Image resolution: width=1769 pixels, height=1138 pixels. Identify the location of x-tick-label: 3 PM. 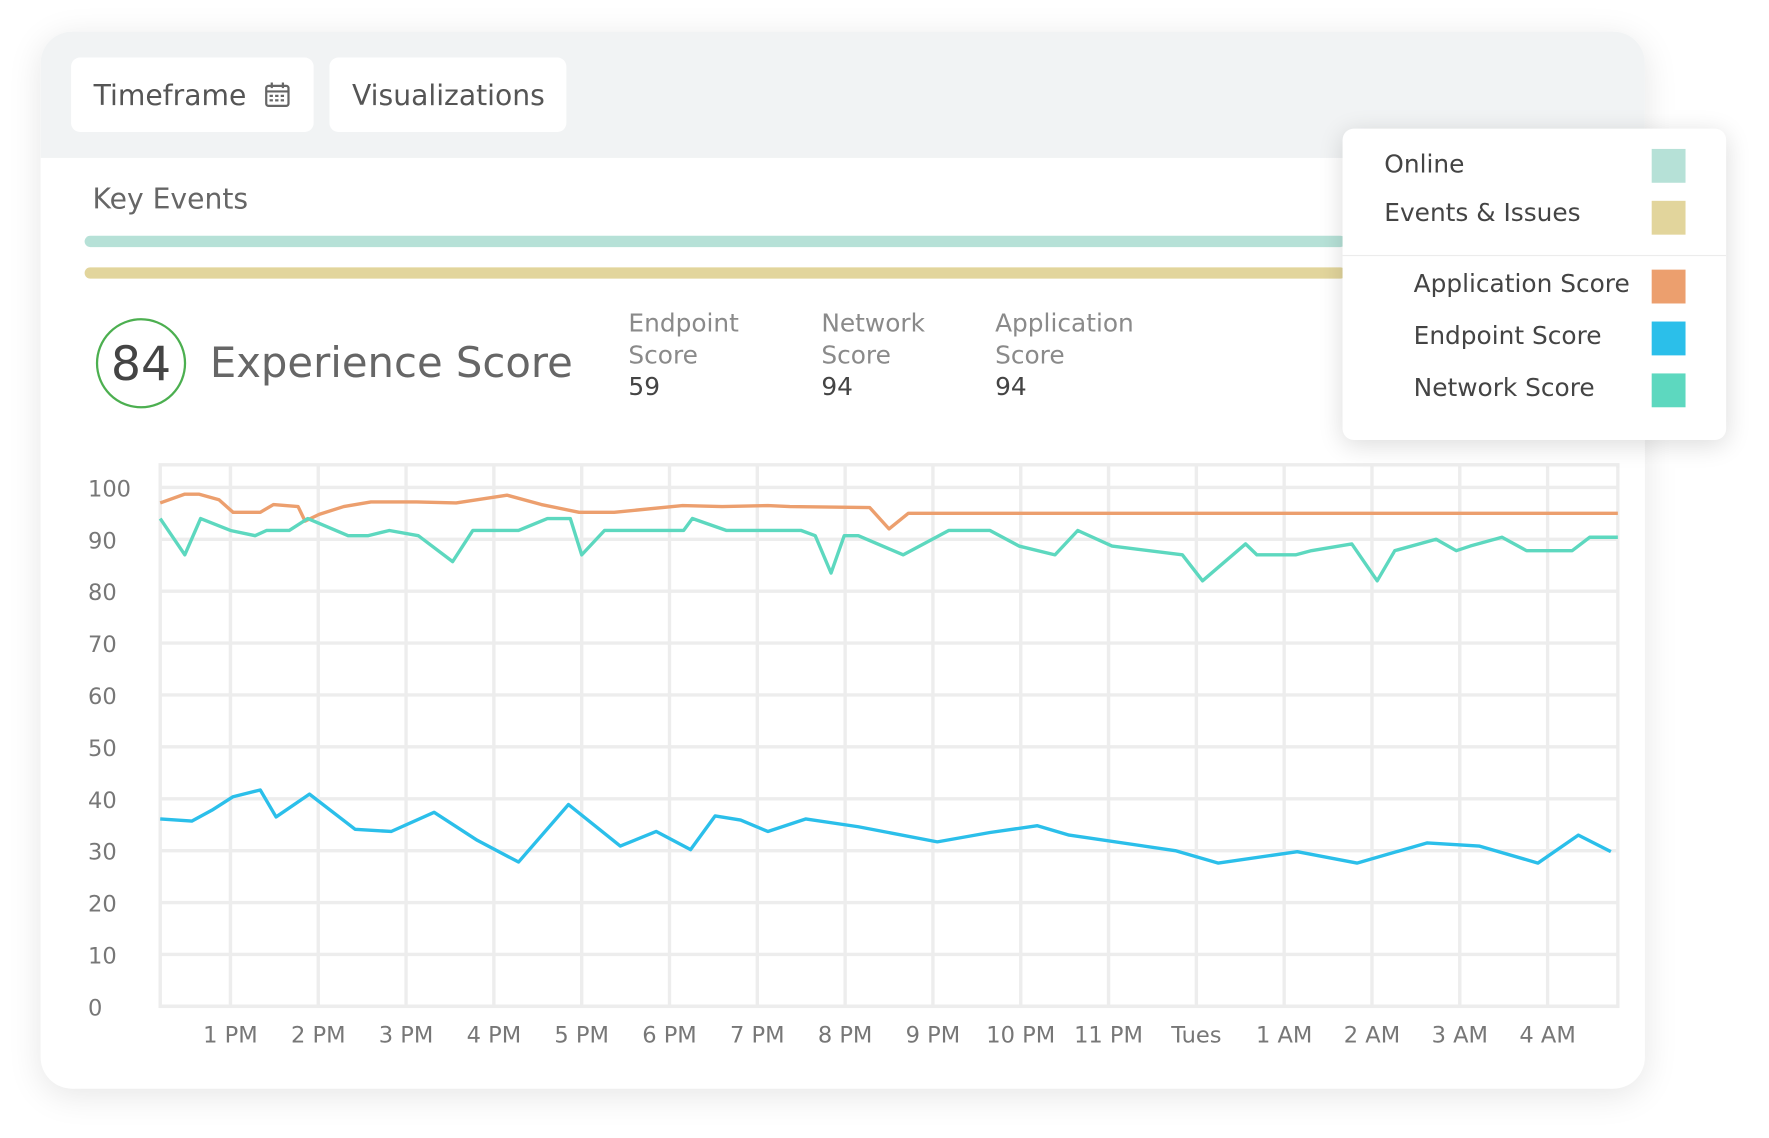
(406, 1035).